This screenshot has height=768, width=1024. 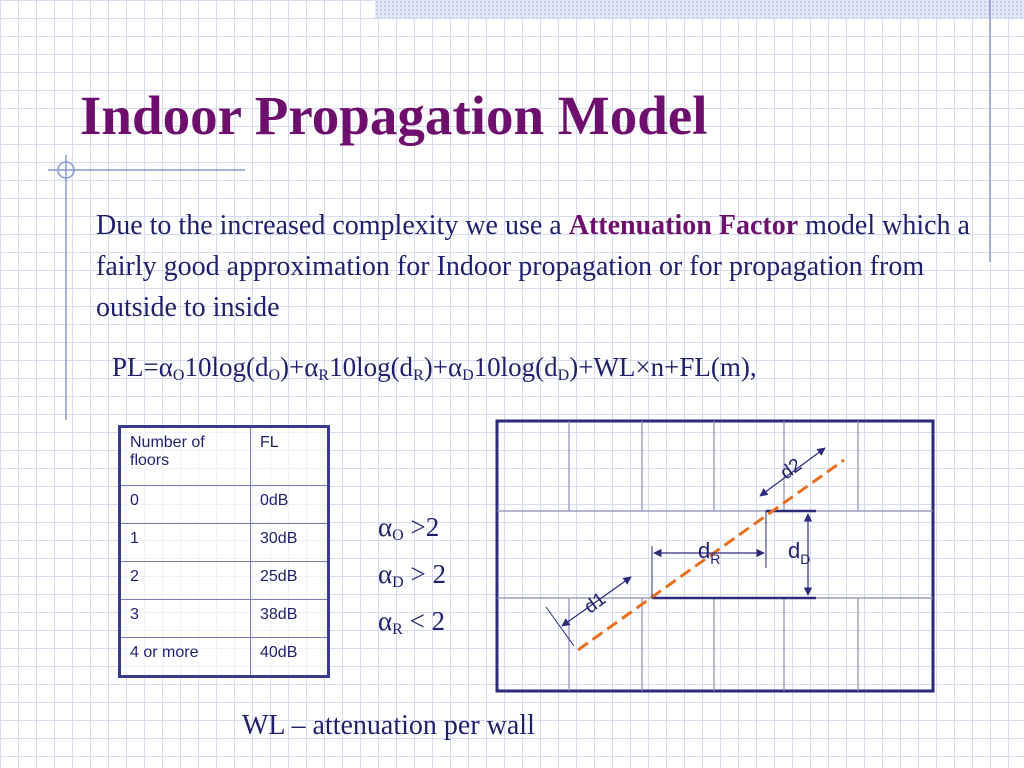 I want to click on table-row: 0 0dB, so click(x=224, y=504).